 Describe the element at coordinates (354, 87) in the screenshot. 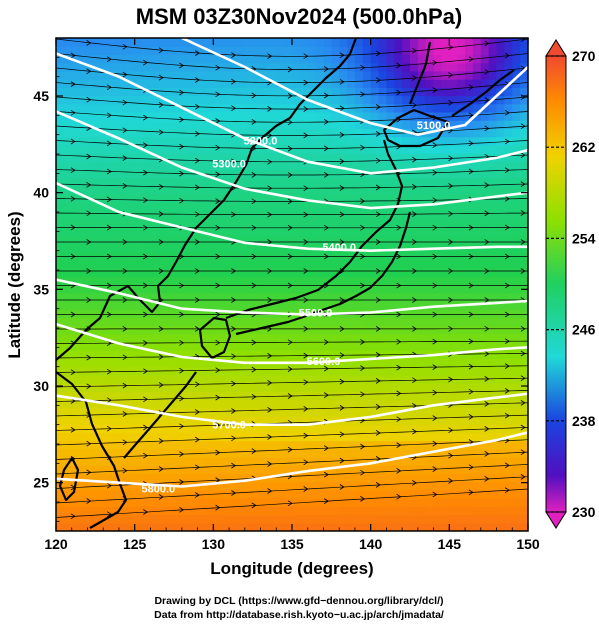

I see `height-contour` at that location.